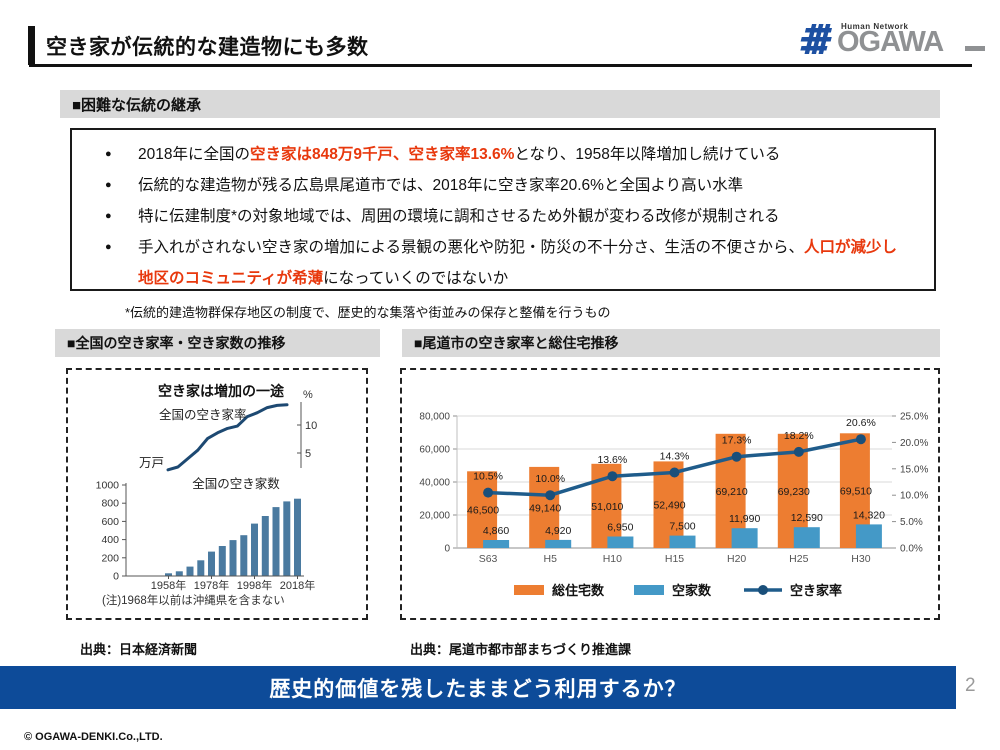 This screenshot has width=1000, height=750. Describe the element at coordinates (110, 504) in the screenshot. I see `svg-text: 800` at that location.